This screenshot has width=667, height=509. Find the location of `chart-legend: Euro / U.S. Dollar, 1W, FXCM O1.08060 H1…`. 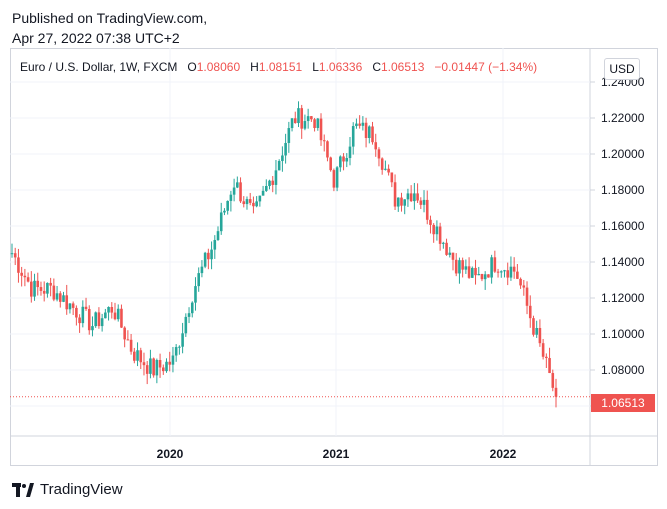

chart-legend: Euro / U.S. Dollar, 1W, FXCM O1.08060 H1… is located at coordinates (278, 67).